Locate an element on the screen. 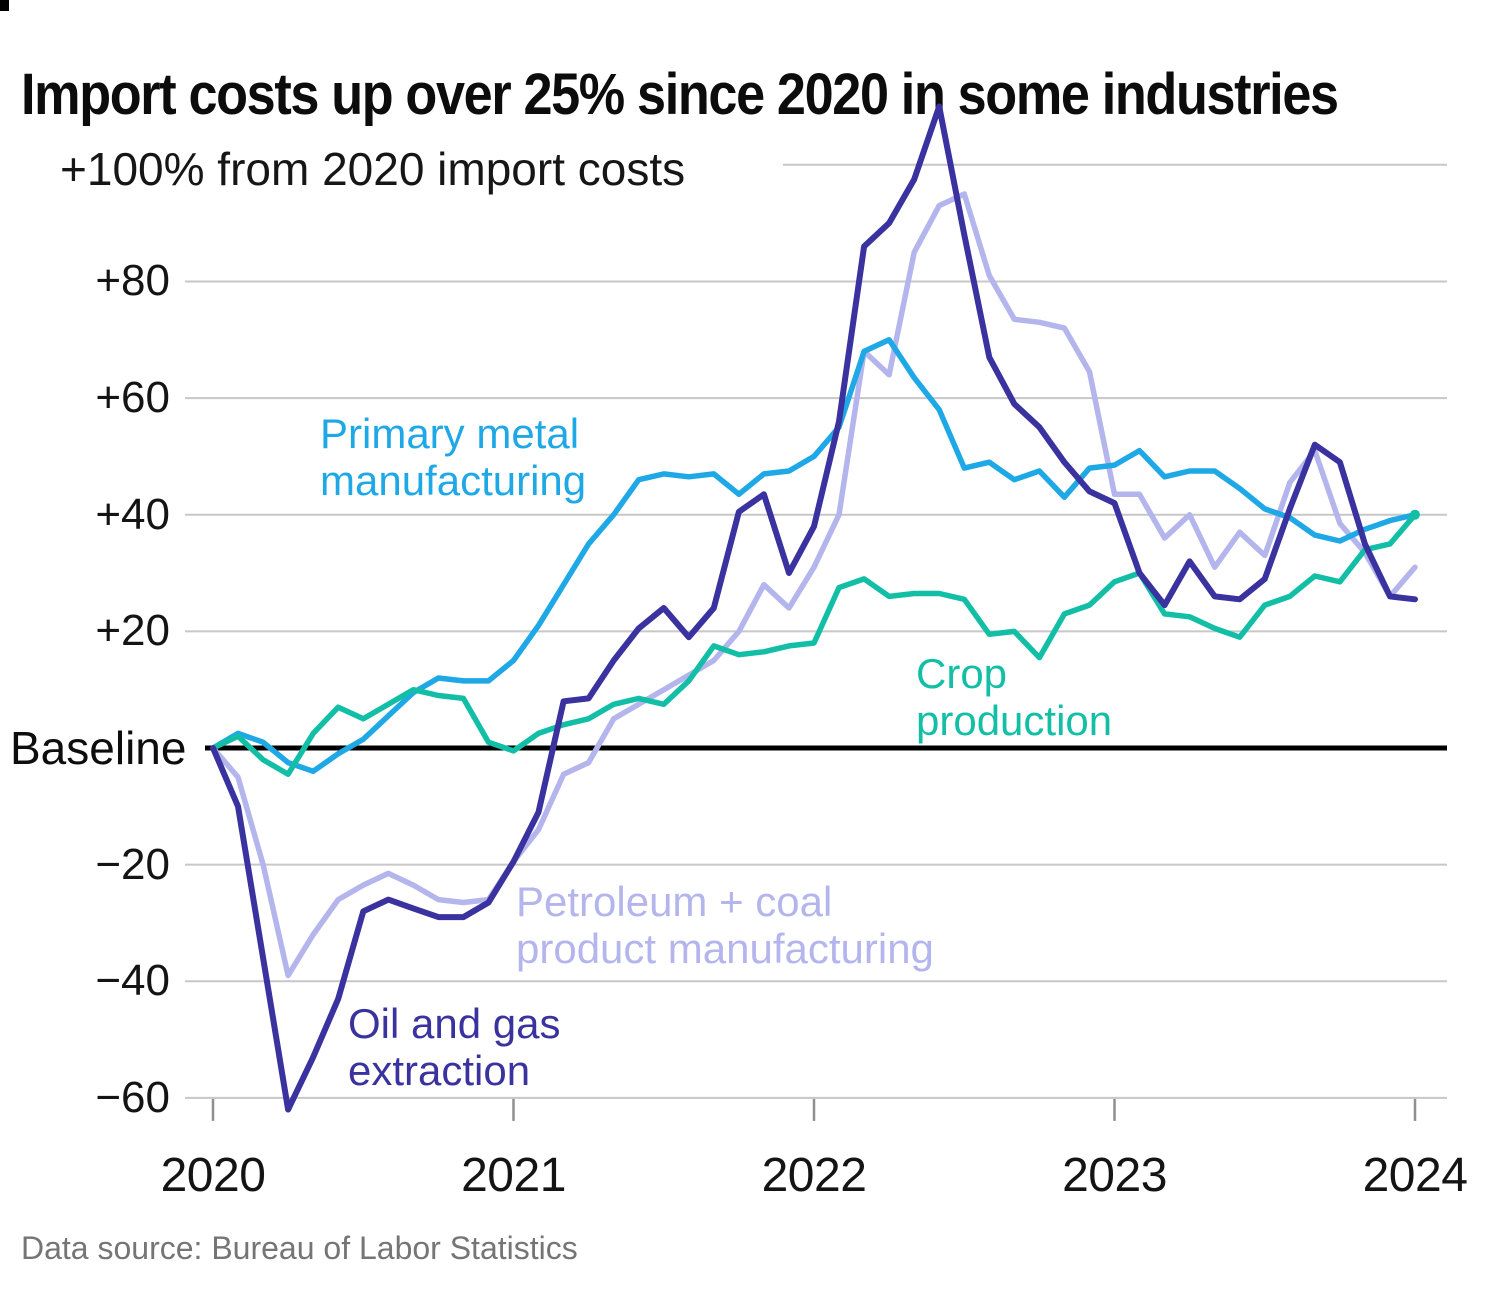 The width and height of the screenshot is (1511, 1304). series-label-line: production is located at coordinates (1014, 720).